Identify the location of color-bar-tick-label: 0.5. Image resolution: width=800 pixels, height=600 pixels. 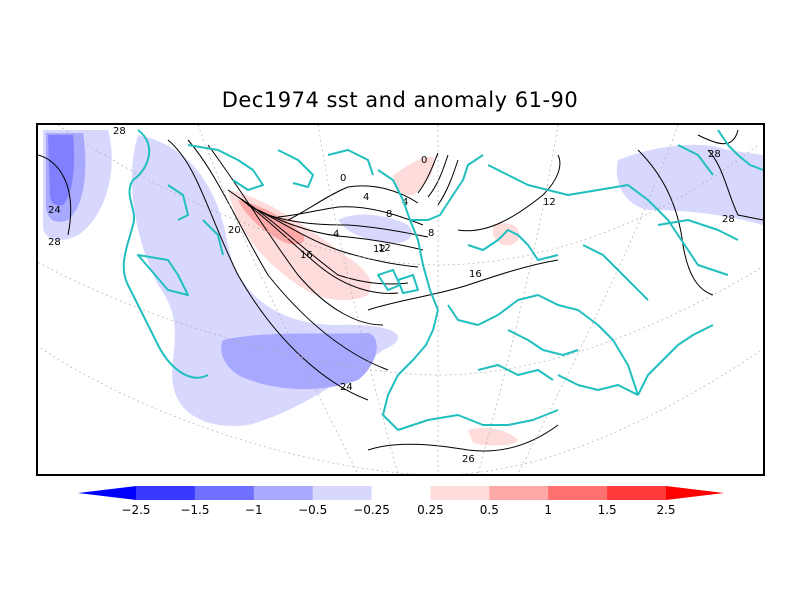
(489, 510).